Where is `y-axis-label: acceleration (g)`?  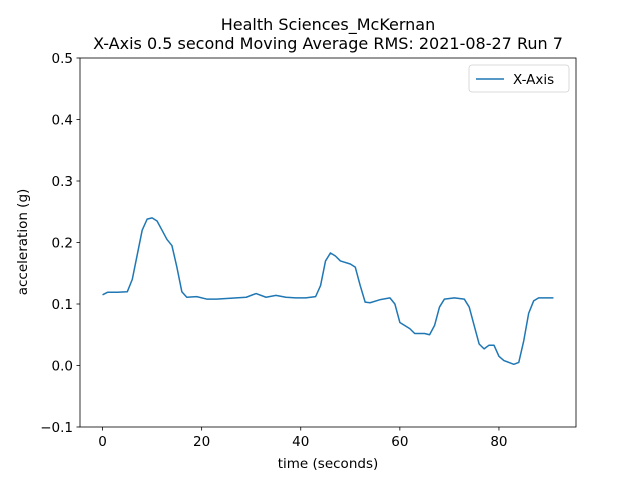
y-axis-label: acceleration (g) is located at coordinates (23, 242).